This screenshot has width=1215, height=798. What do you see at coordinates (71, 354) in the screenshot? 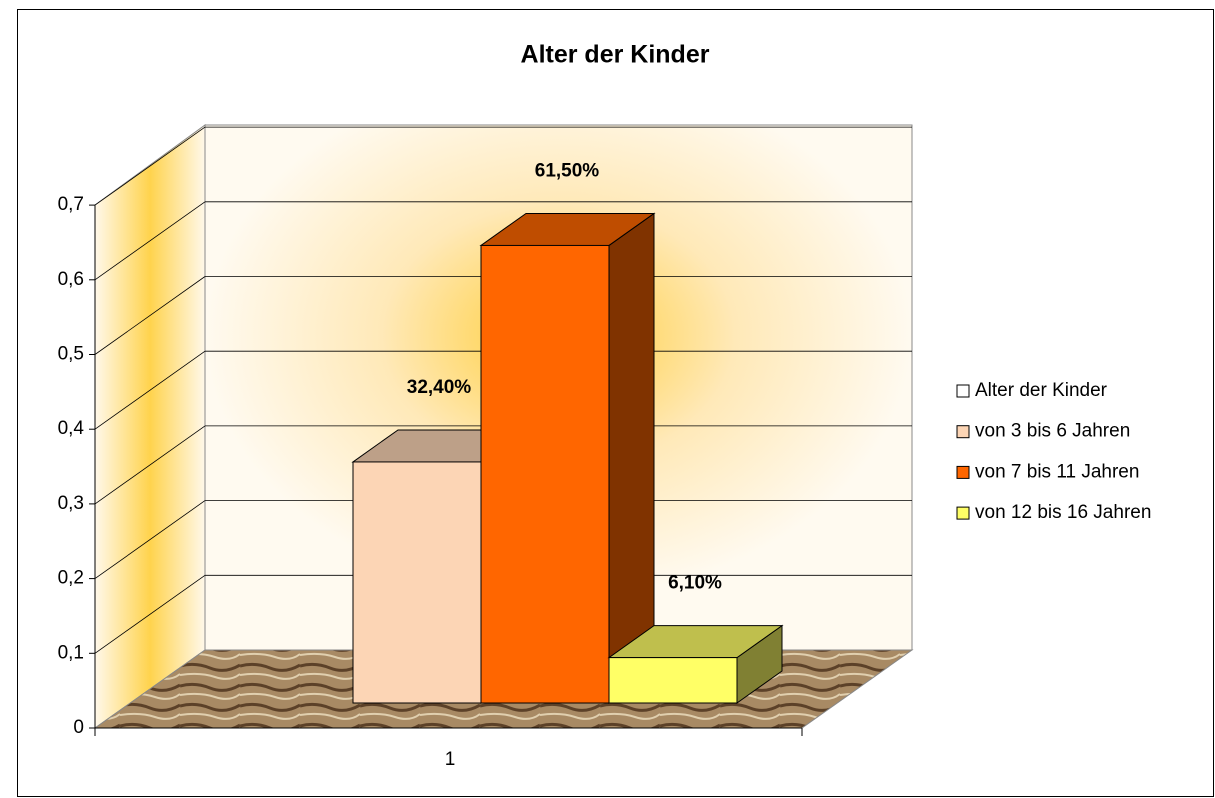
I see `y-tick-label: 0,5` at bounding box center [71, 354].